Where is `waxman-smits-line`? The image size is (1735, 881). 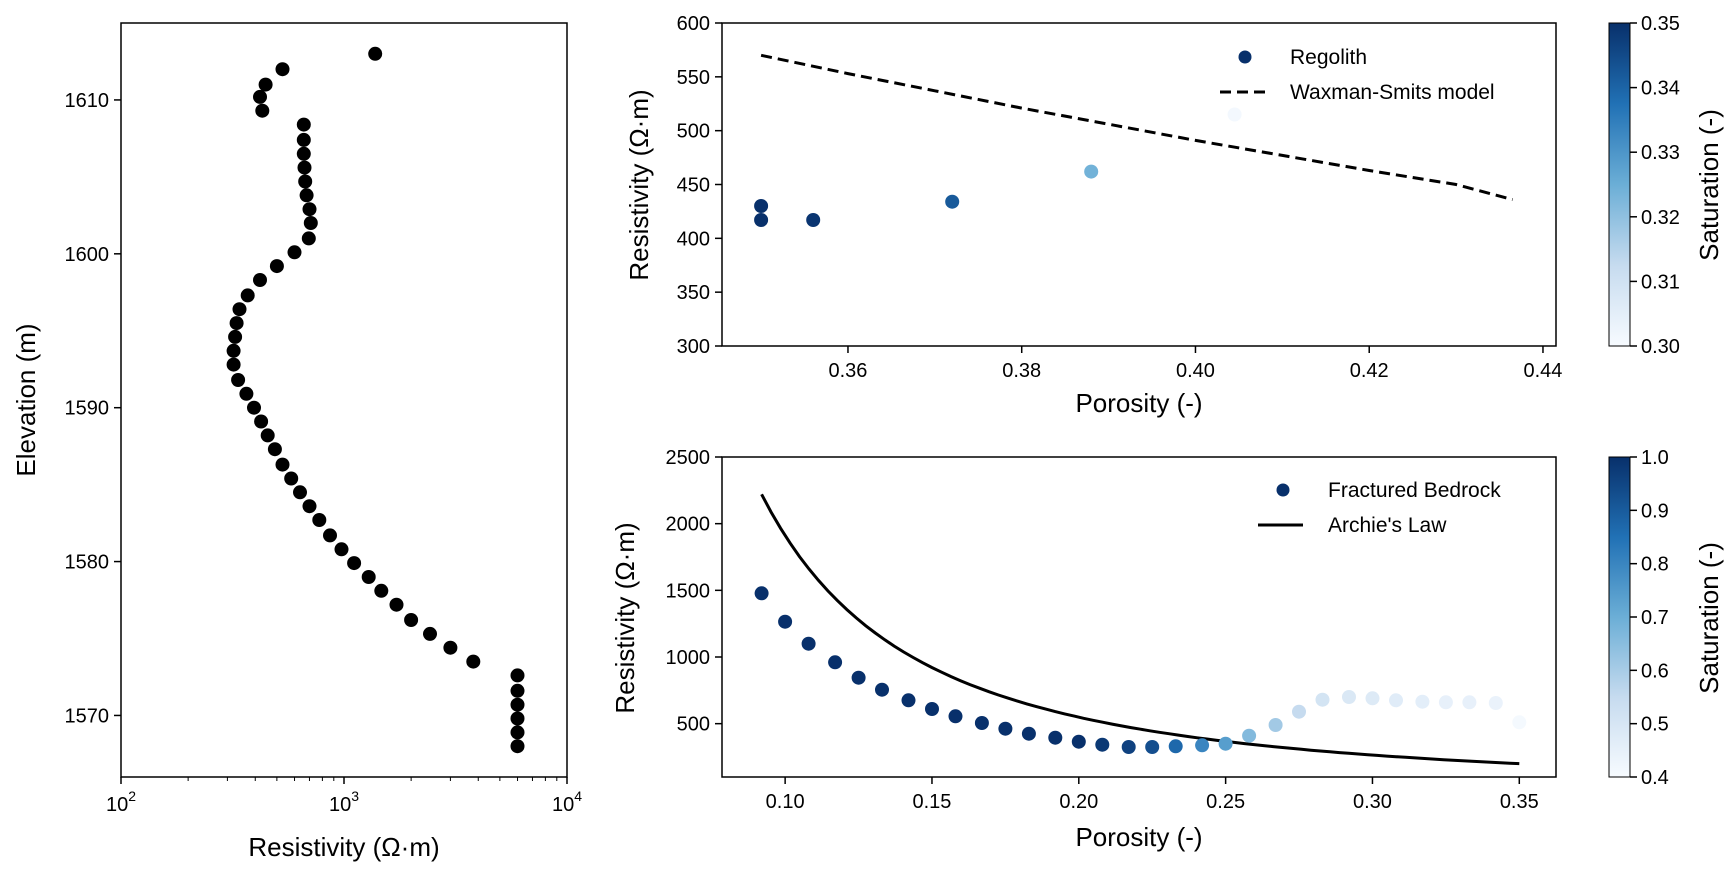
waxman-smits-line is located at coordinates (1136, 127).